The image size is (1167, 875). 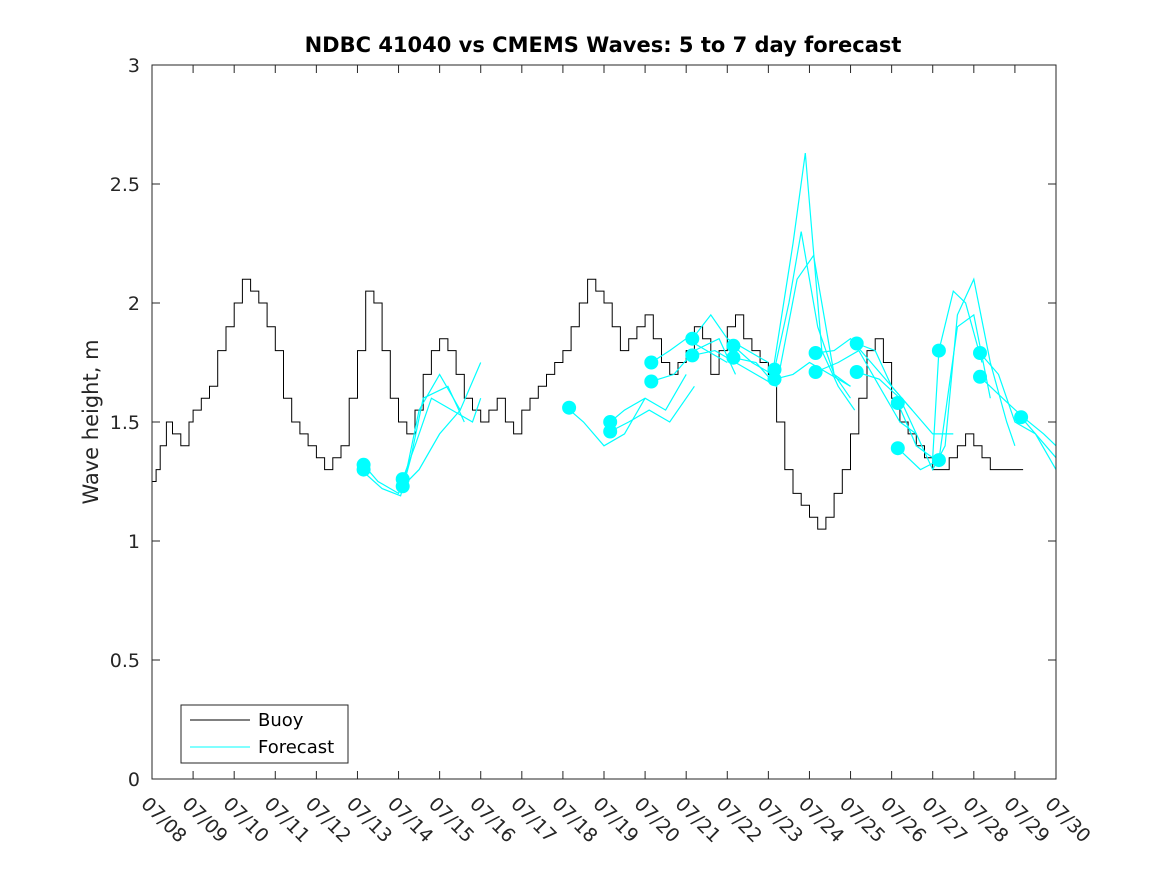 What do you see at coordinates (91, 421) in the screenshot?
I see `y-axis-label: Wave height, m` at bounding box center [91, 421].